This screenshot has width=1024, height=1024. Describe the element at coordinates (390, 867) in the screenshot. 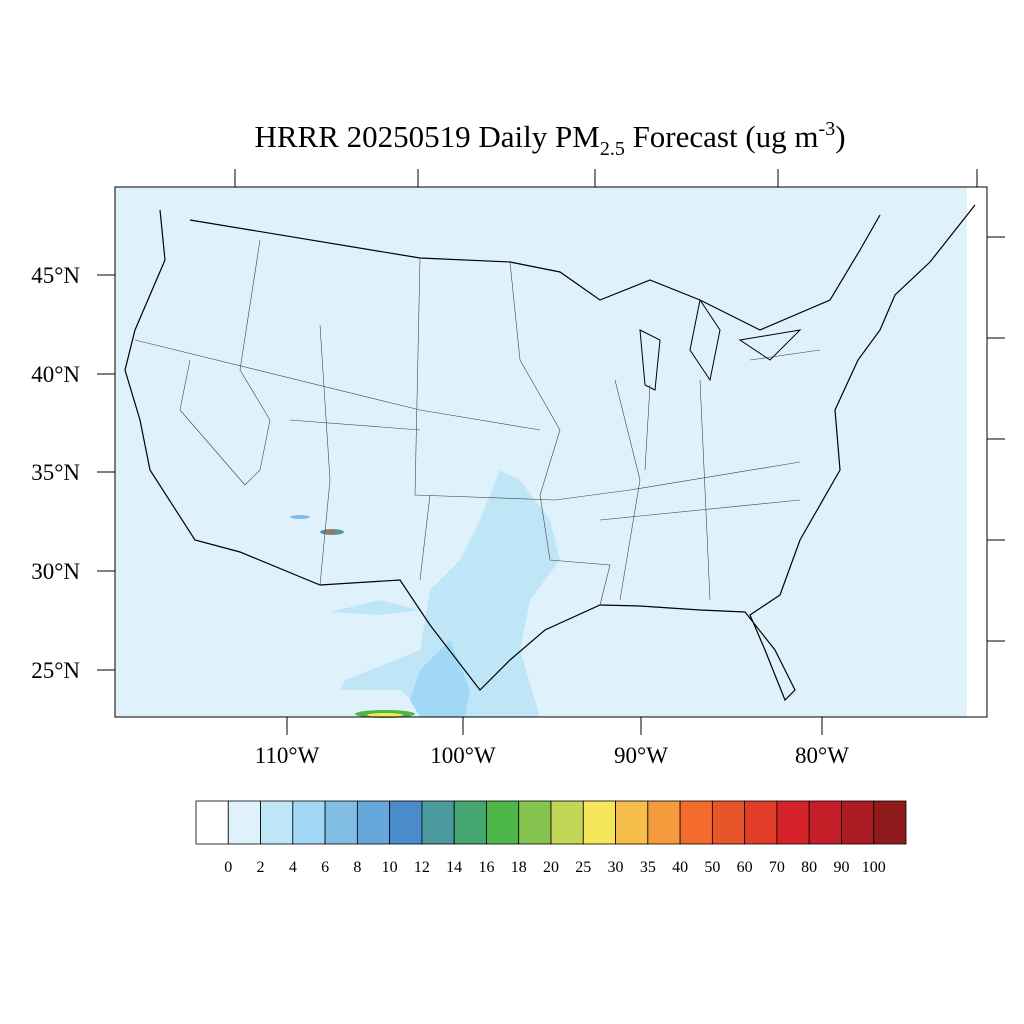

I see `colorbar-label: 10` at that location.